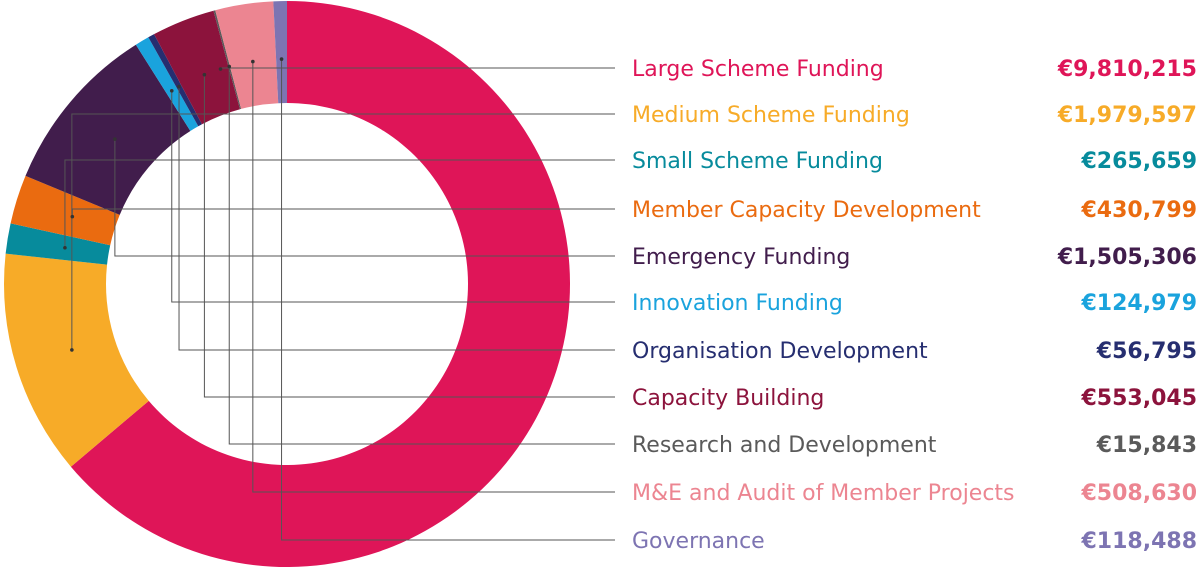  I want to click on slice-innovation-funding, so click(167, 84).